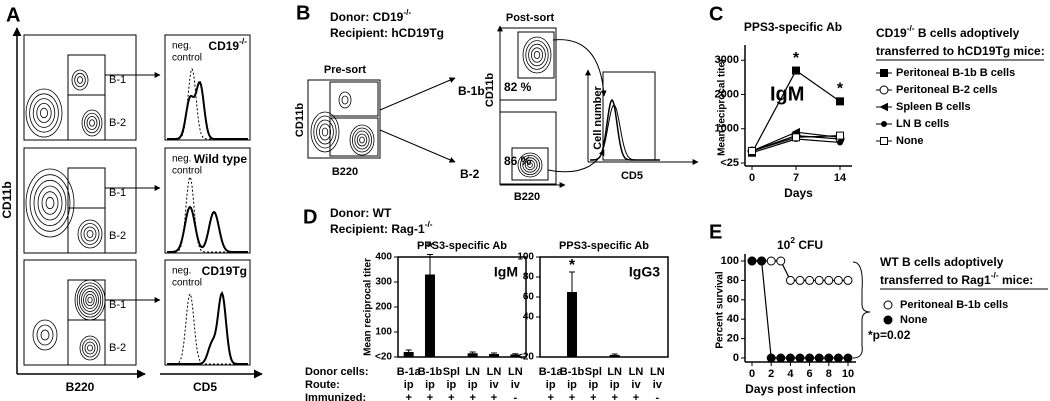 The width and height of the screenshot is (1050, 401). What do you see at coordinates (733, 339) in the screenshot?
I see `y-tick-label: 20` at bounding box center [733, 339].